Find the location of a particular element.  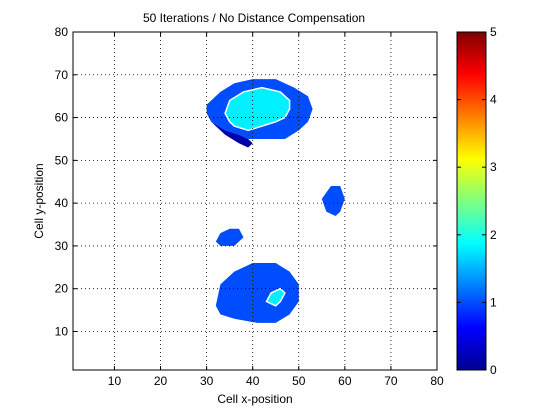

colorbar: 0 1 2 3 4 5 is located at coordinates (476, 201).